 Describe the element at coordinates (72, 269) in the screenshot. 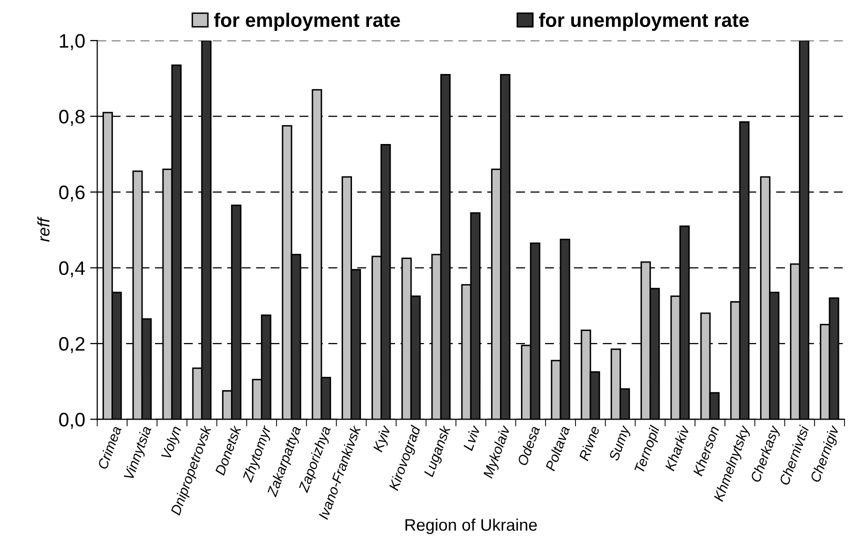

I see `y-tick-label: 0,4` at that location.